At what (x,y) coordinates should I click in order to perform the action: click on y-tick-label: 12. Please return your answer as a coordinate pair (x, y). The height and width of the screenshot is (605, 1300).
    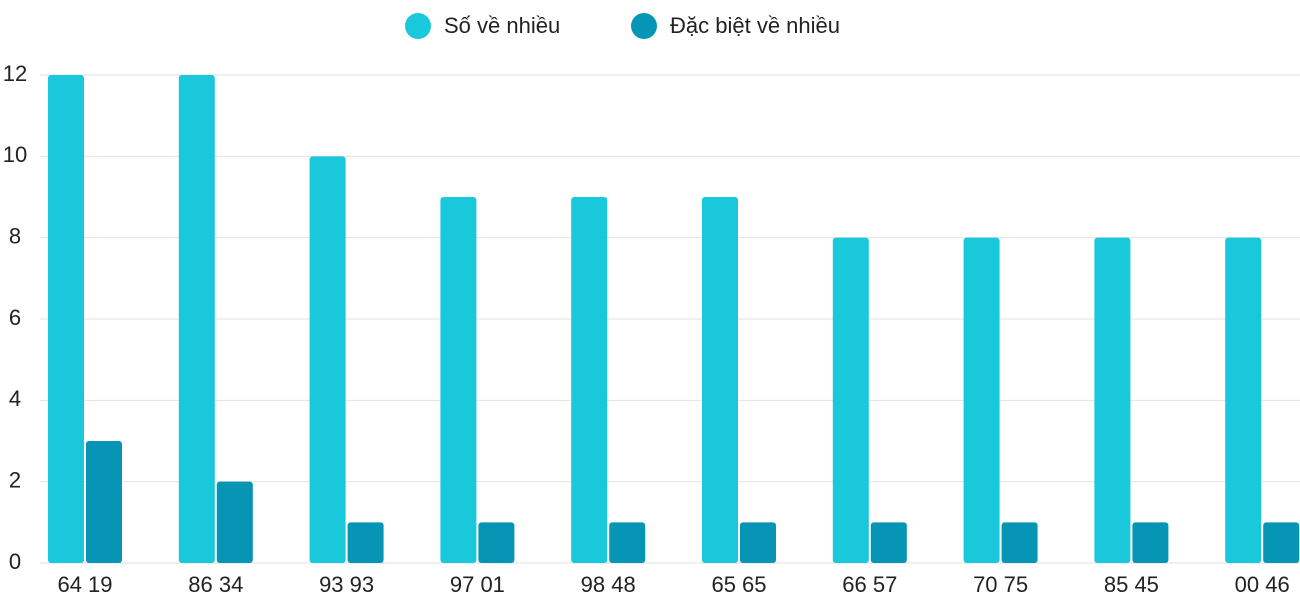
    Looking at the image, I should click on (15, 73).